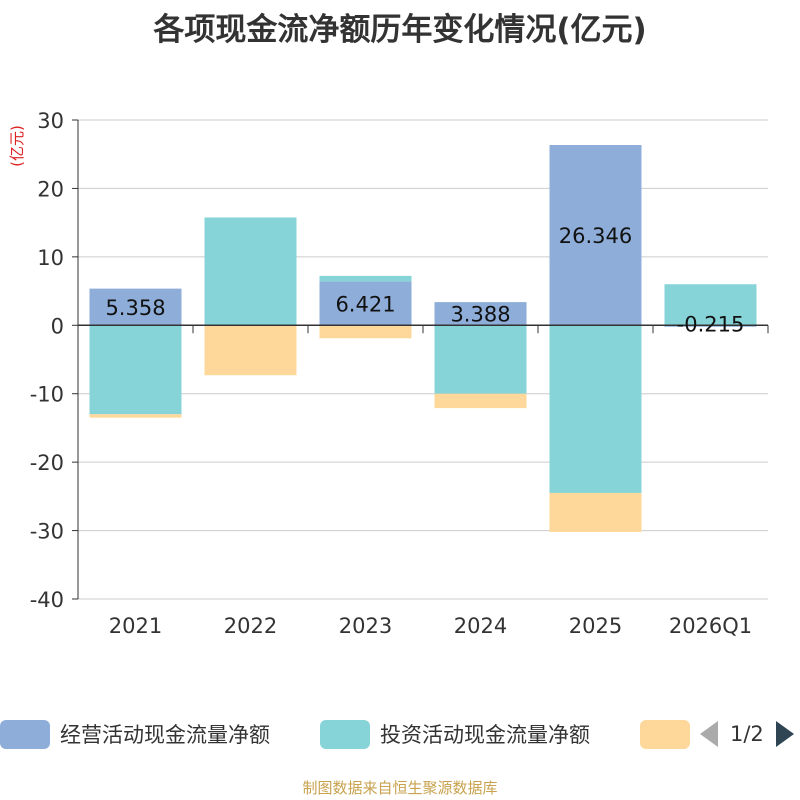  What do you see at coordinates (345, 734) in the screenshot?
I see `legend-swatch-investing` at bounding box center [345, 734].